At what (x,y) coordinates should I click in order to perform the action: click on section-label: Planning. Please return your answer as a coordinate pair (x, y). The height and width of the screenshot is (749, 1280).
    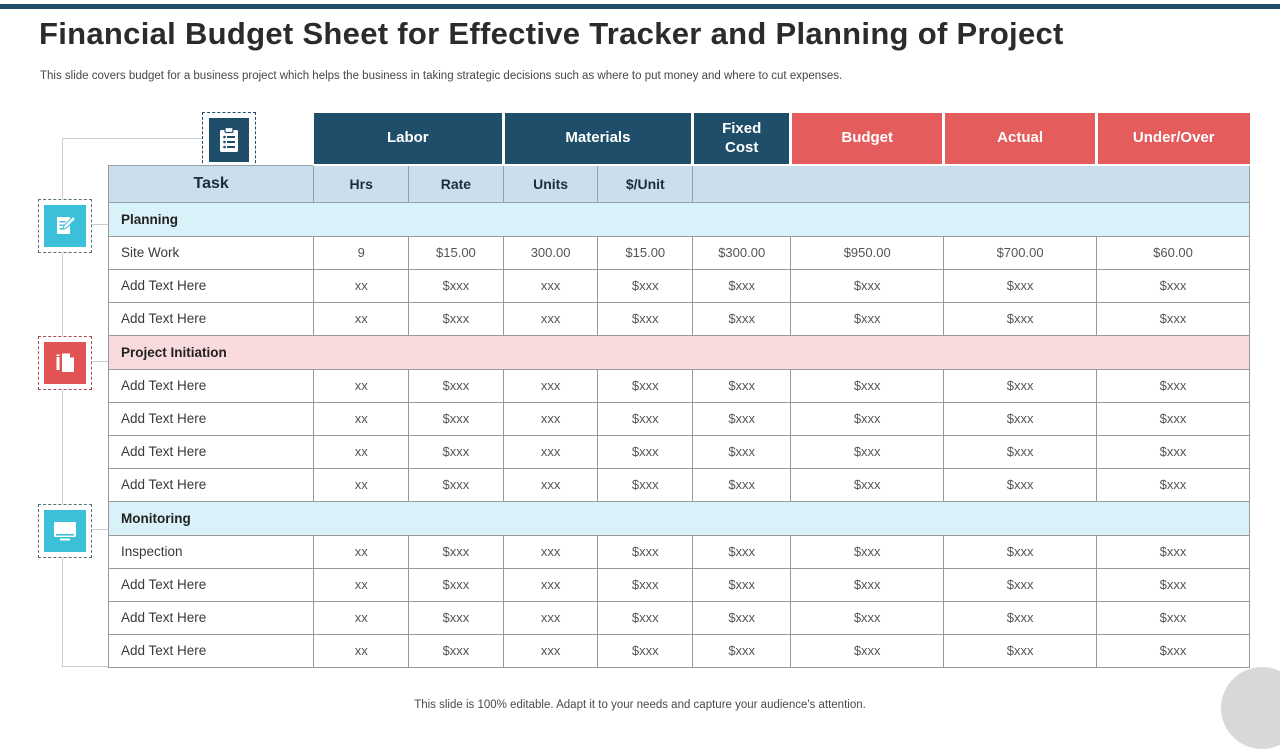
    Looking at the image, I should click on (679, 219).